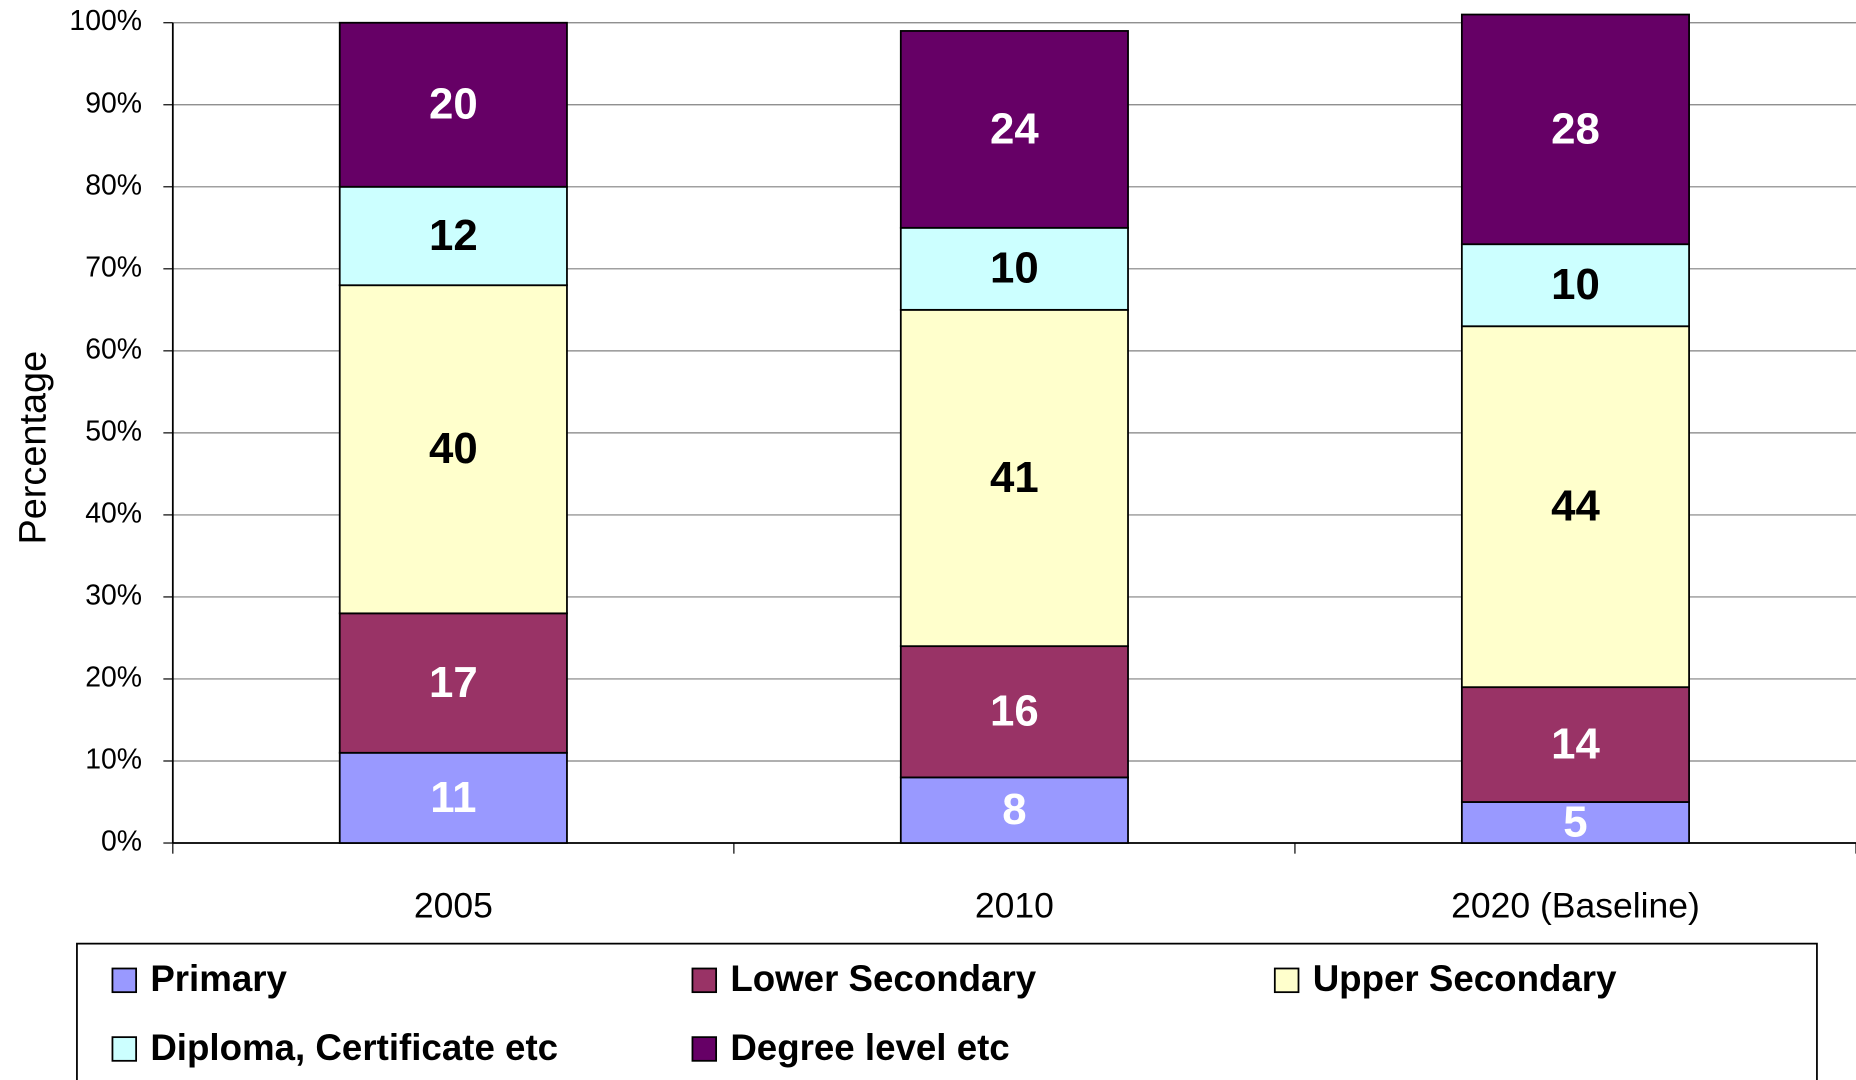  Describe the element at coordinates (1014, 905) in the screenshot. I see `x-tick-label: 2010` at that location.